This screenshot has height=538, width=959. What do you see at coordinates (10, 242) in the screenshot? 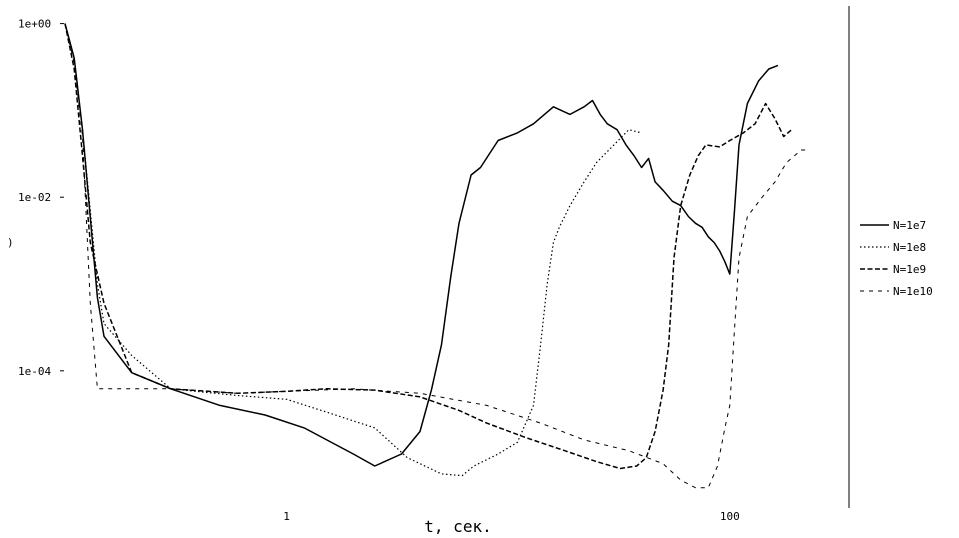
I see `y-axis-title: )` at bounding box center [10, 242].